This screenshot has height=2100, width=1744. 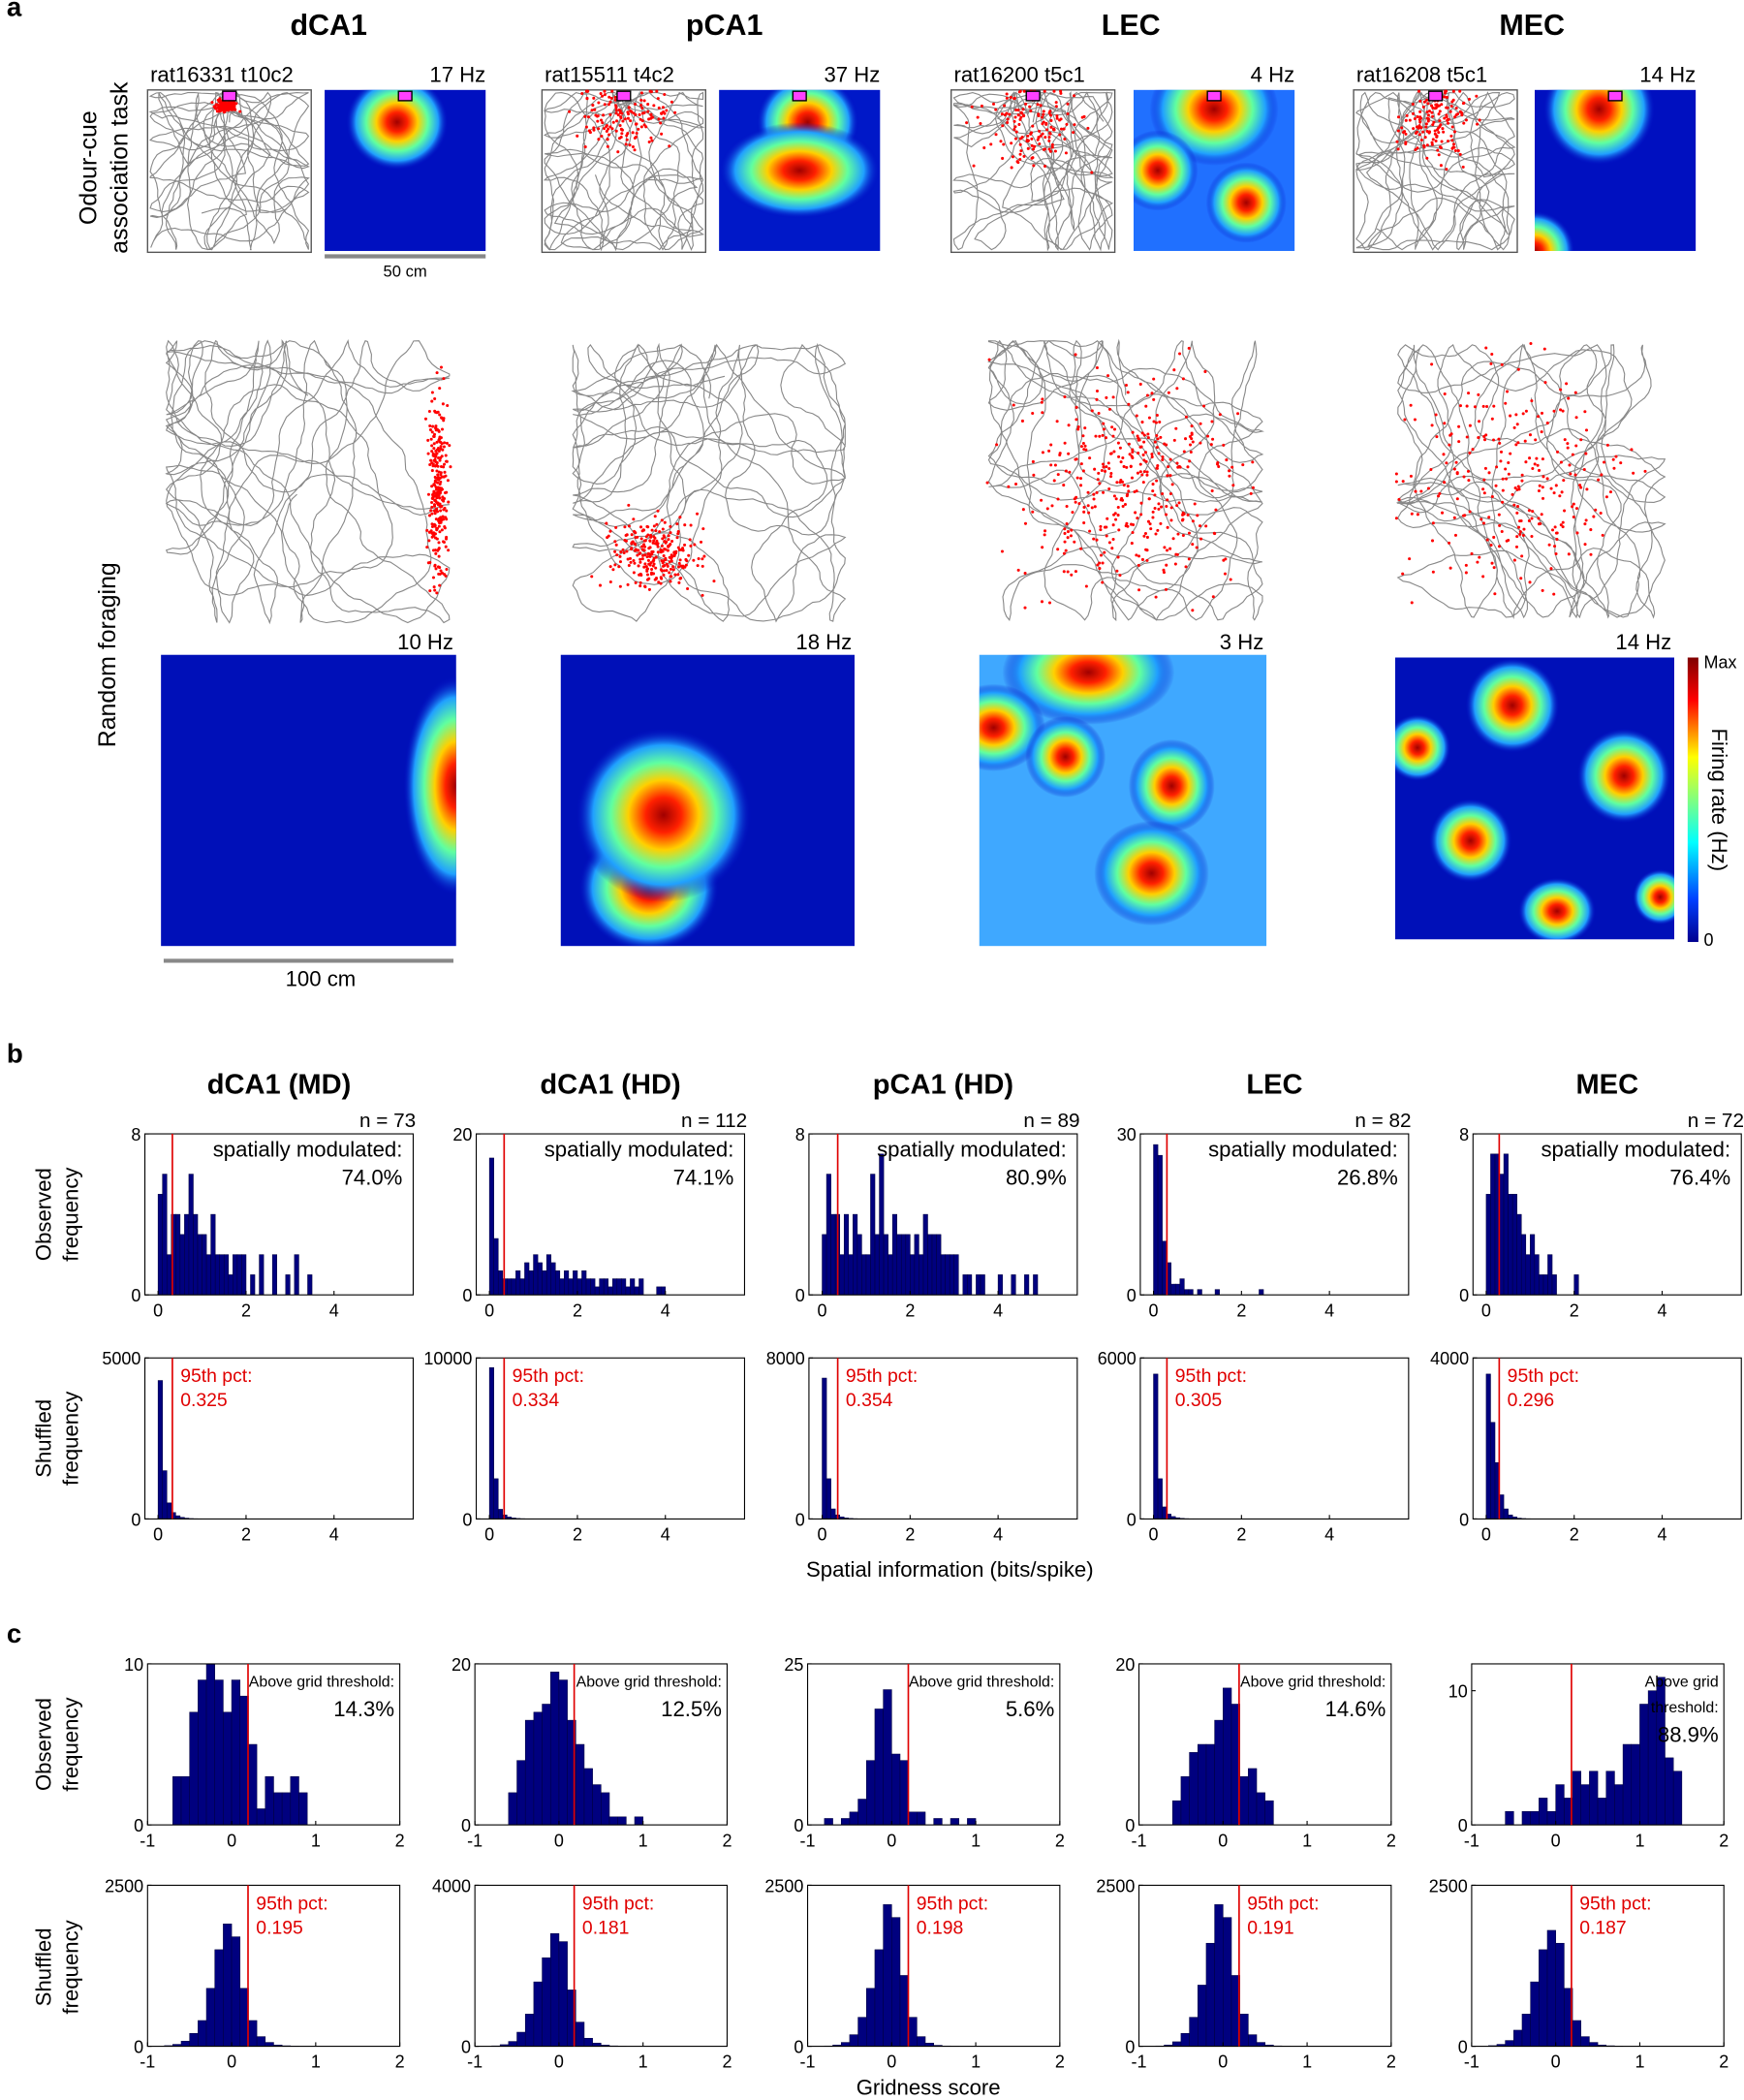 What do you see at coordinates (1139, 1840) in the screenshot?
I see `x-tick-label: -1` at bounding box center [1139, 1840].